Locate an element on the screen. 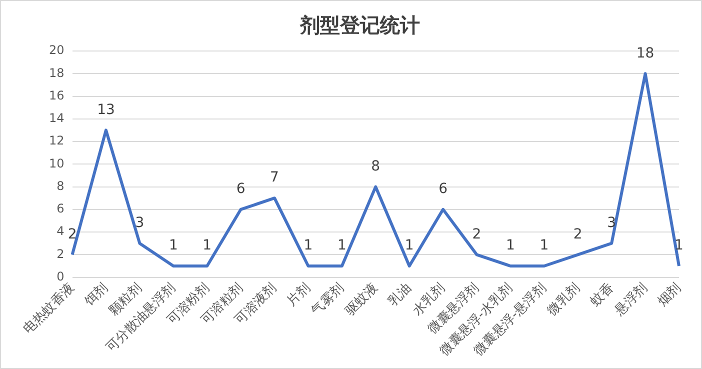 This screenshot has height=369, width=702. y-tick-label: 6 is located at coordinates (60, 209).